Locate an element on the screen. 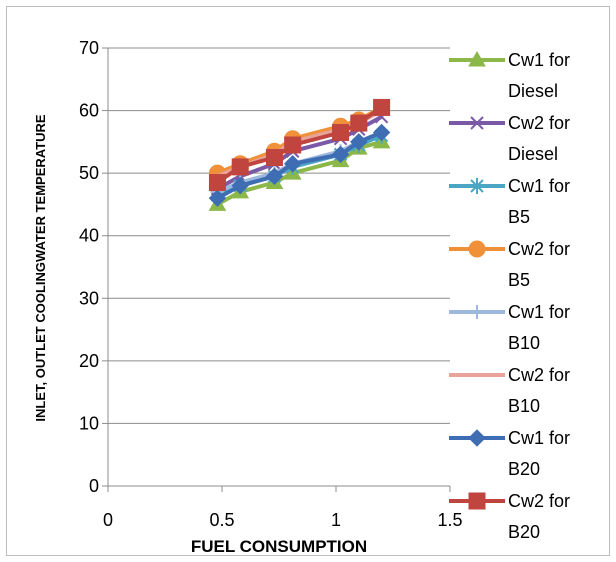 This screenshot has height=562, width=616. legend-label: Cw1 for B10 is located at coordinates (539, 327).